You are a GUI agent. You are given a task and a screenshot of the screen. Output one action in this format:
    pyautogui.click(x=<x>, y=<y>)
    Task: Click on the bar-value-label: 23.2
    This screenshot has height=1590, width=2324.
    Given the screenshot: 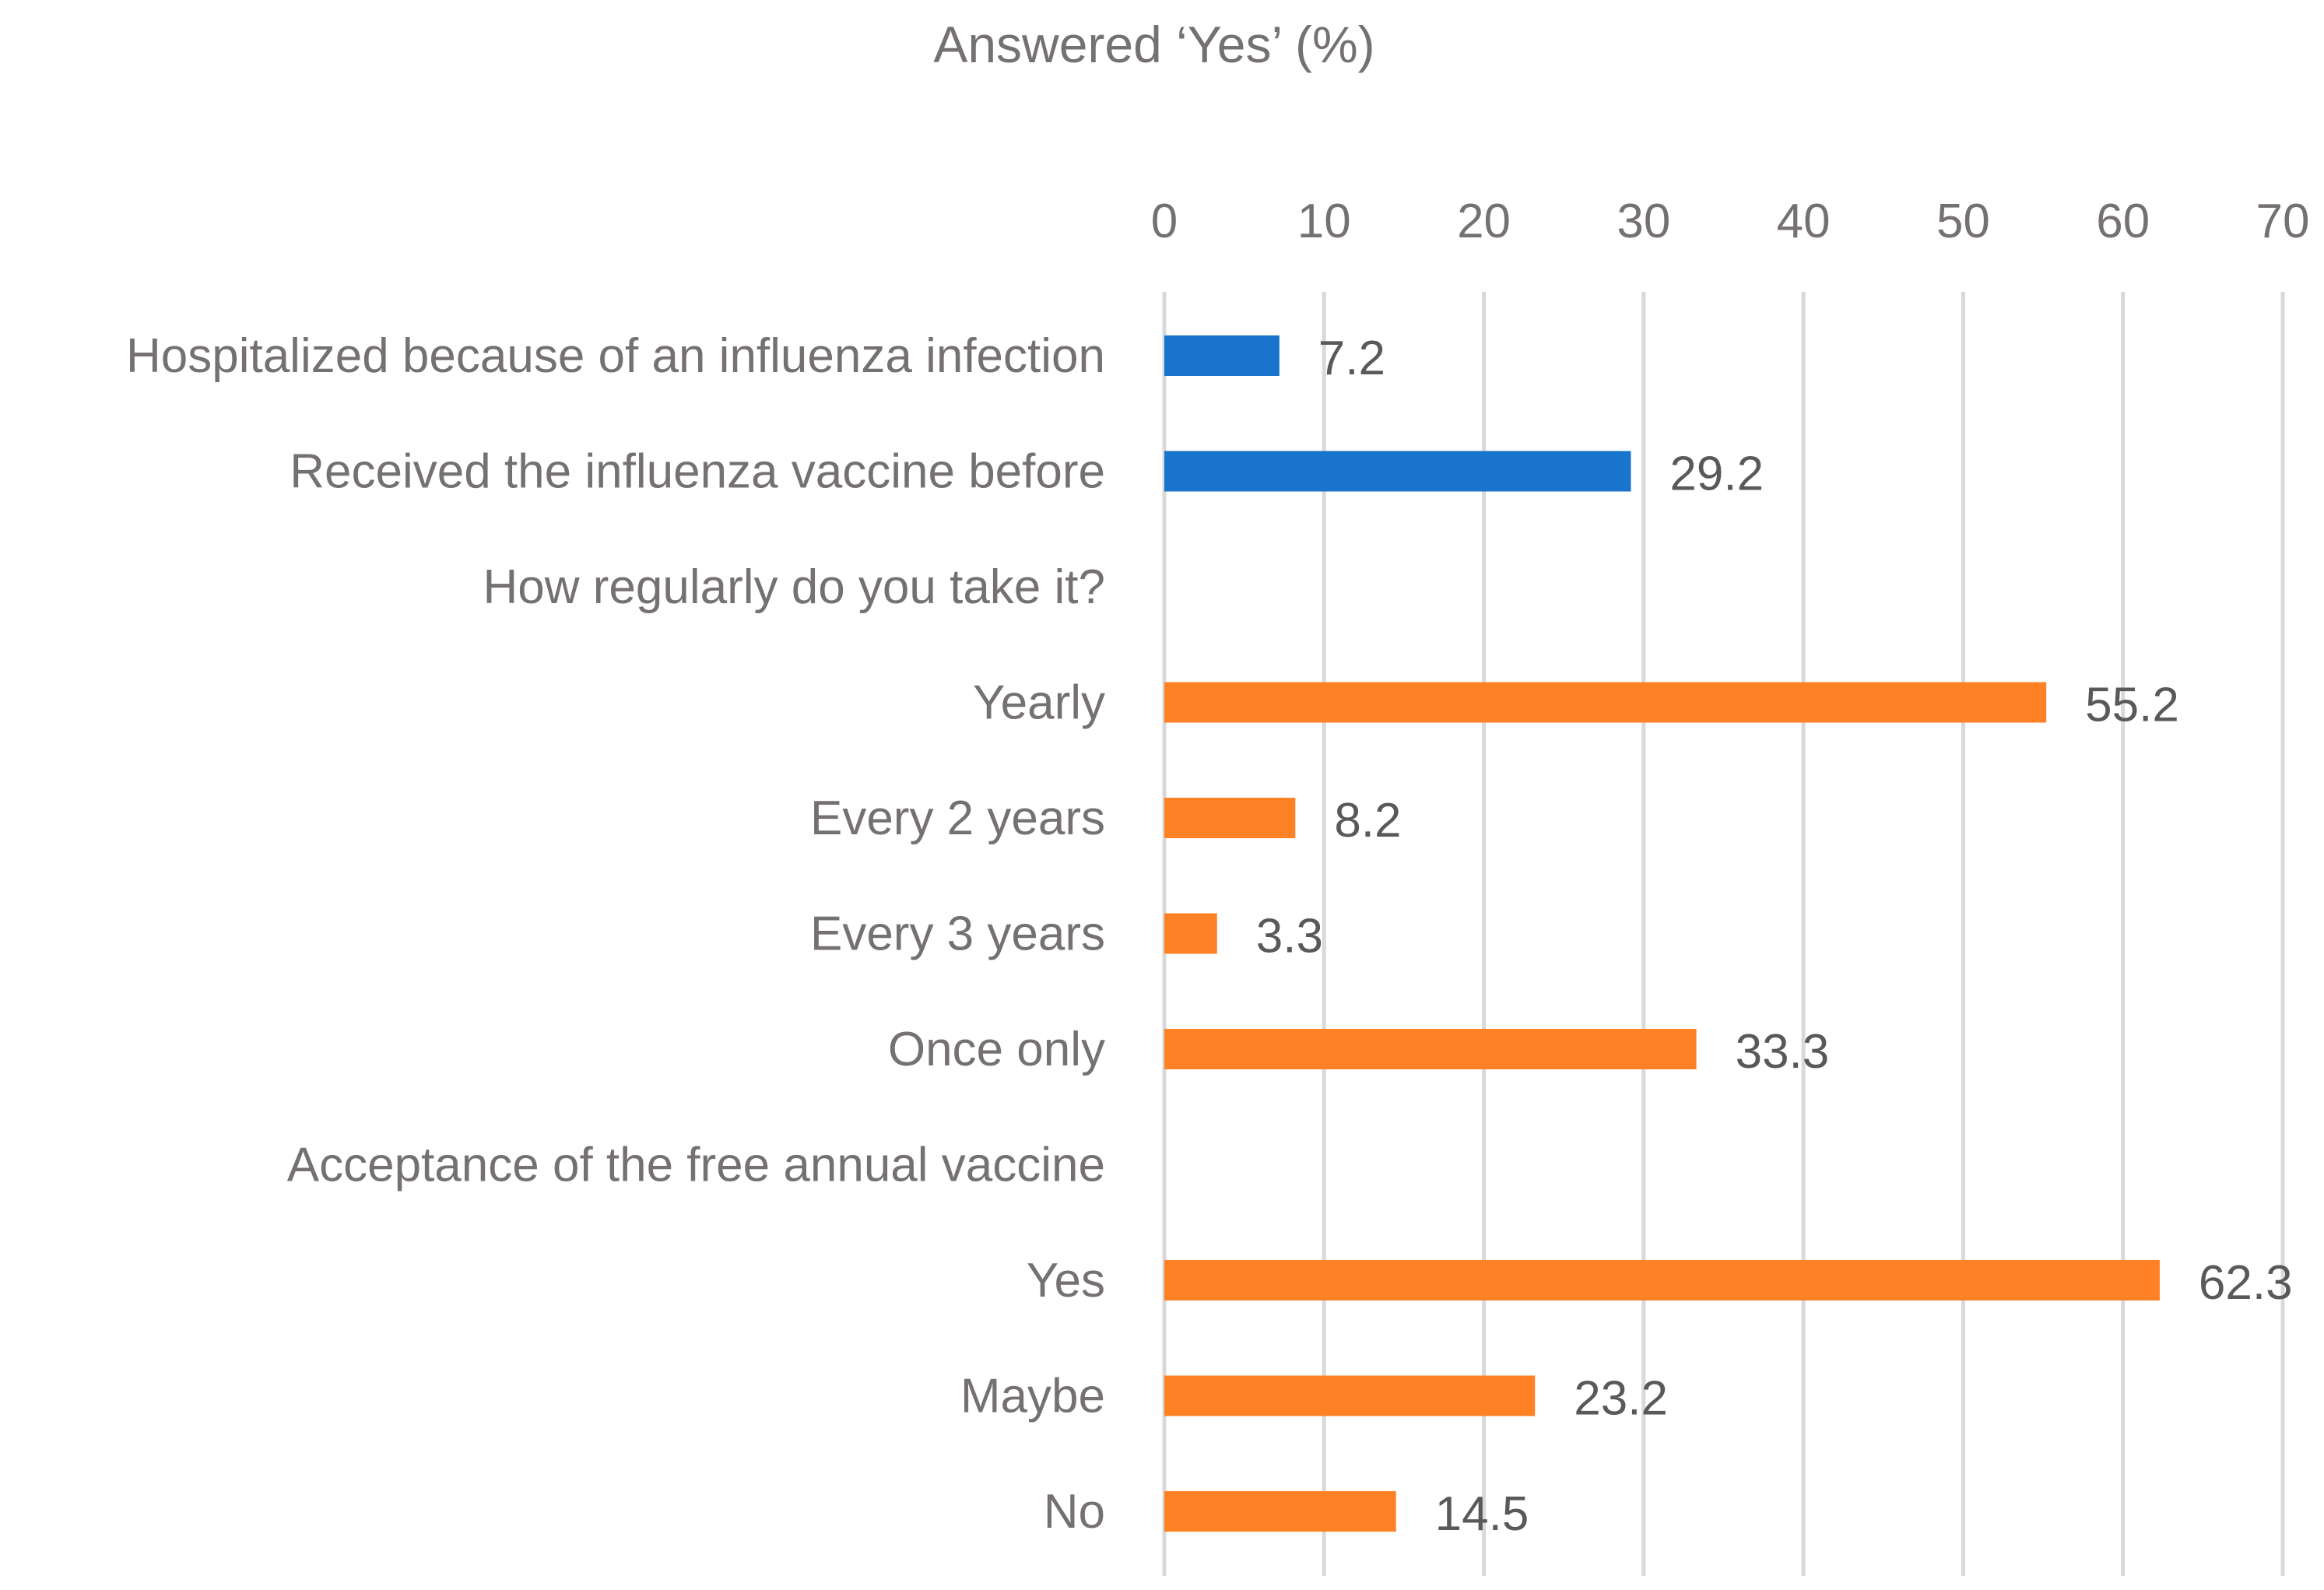 What is the action you would take?
    pyautogui.click(x=1621, y=1399)
    